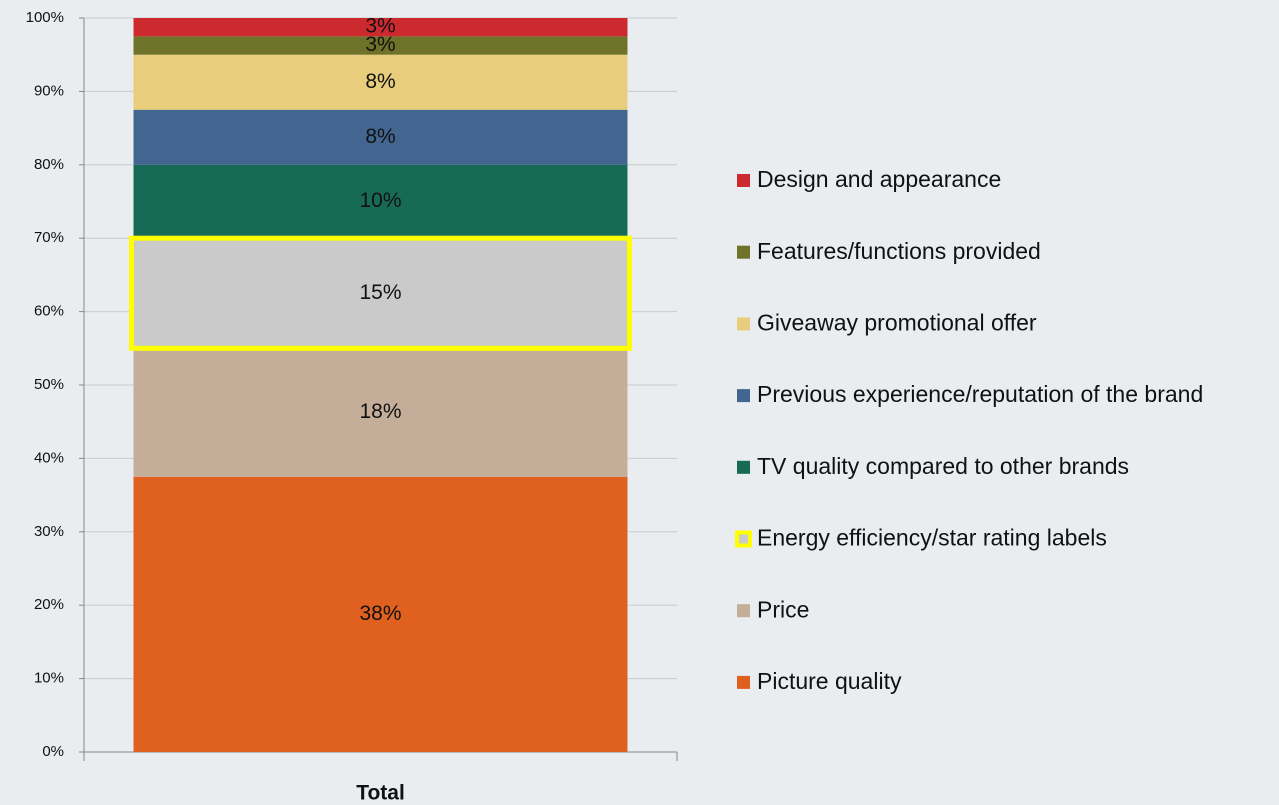 The image size is (1279, 805). What do you see at coordinates (380, 793) in the screenshot?
I see `x-tick-label: Total` at bounding box center [380, 793].